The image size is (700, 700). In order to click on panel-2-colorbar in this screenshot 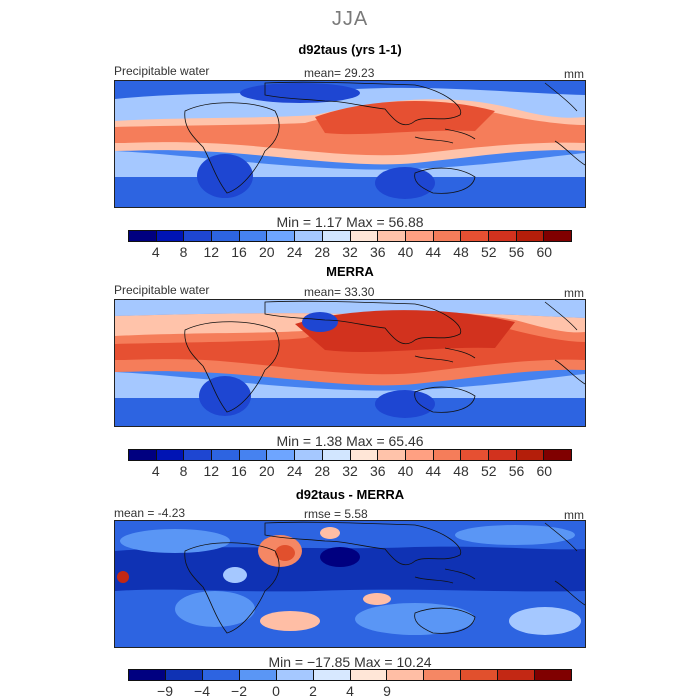, I will do `click(350, 455)`.